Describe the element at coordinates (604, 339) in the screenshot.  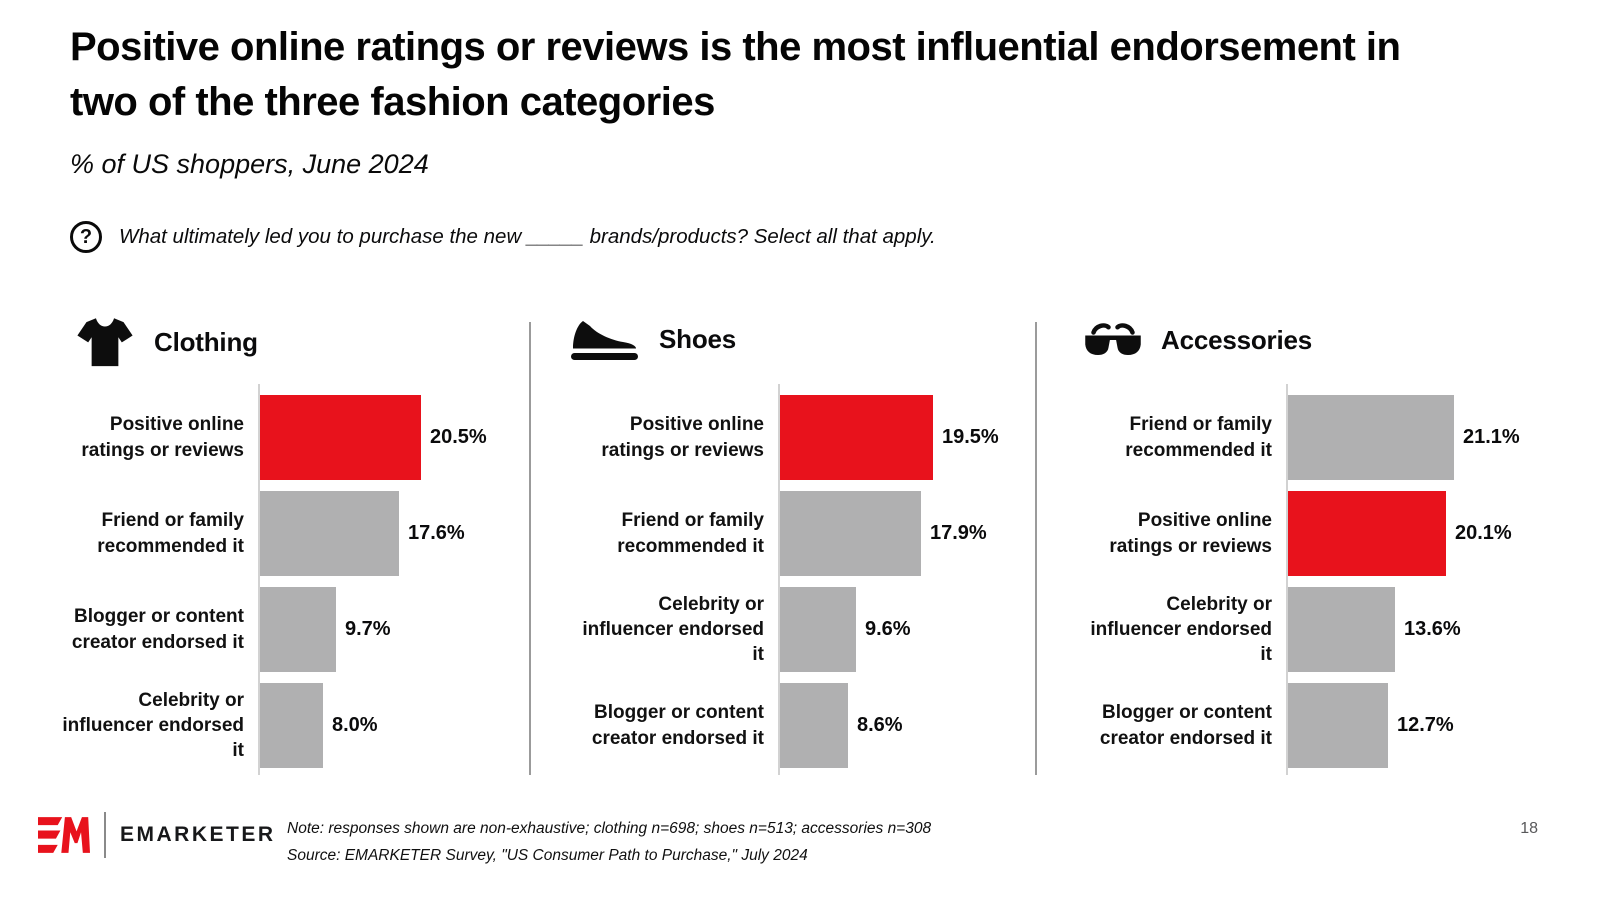
I see `sneaker-icon` at that location.